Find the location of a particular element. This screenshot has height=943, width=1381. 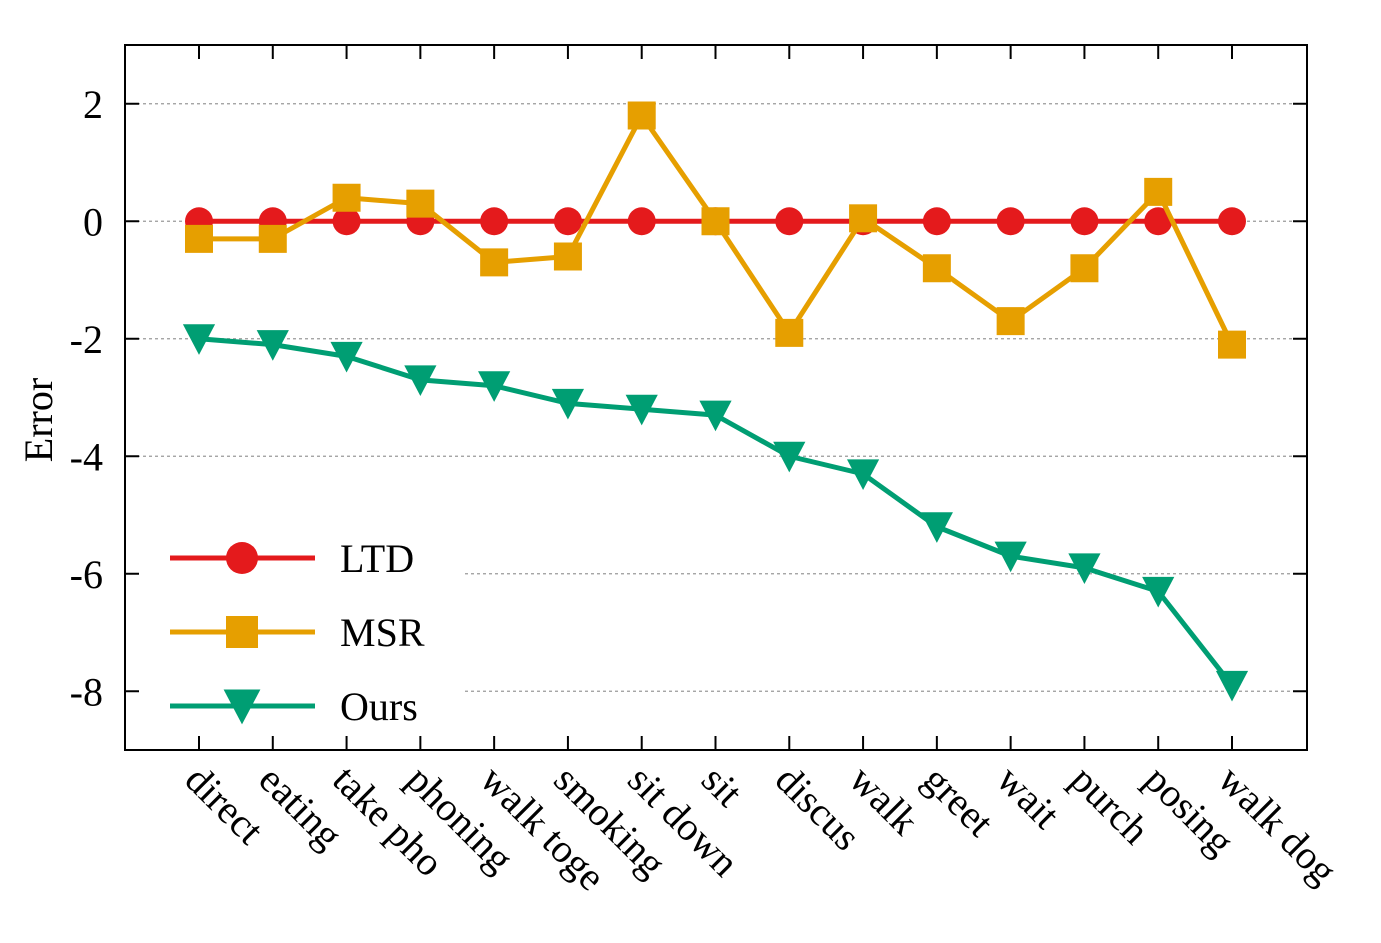

legend-item-msr: MSR is located at coordinates (297, 632).